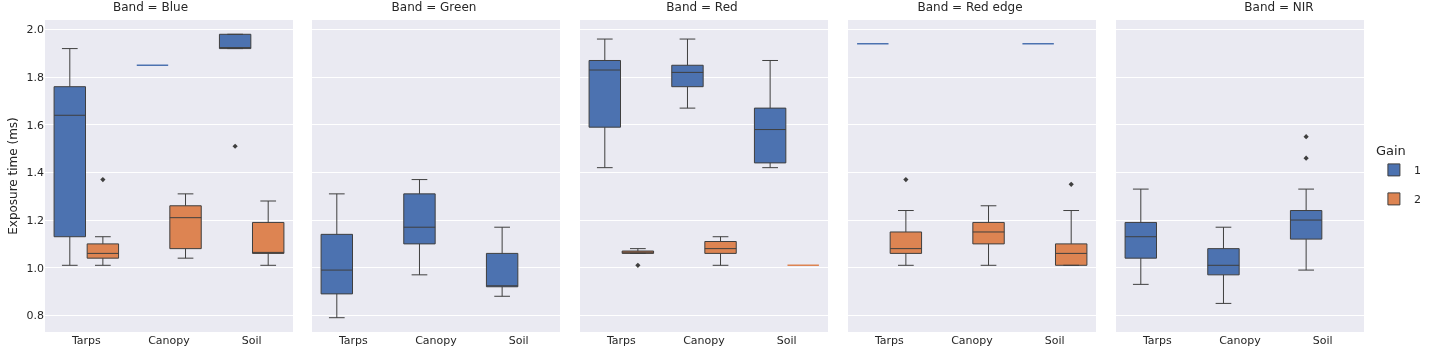 The height and width of the screenshot is (350, 1451). Describe the element at coordinates (35, 268) in the screenshot. I see `y-tick-label: 1.0` at that location.